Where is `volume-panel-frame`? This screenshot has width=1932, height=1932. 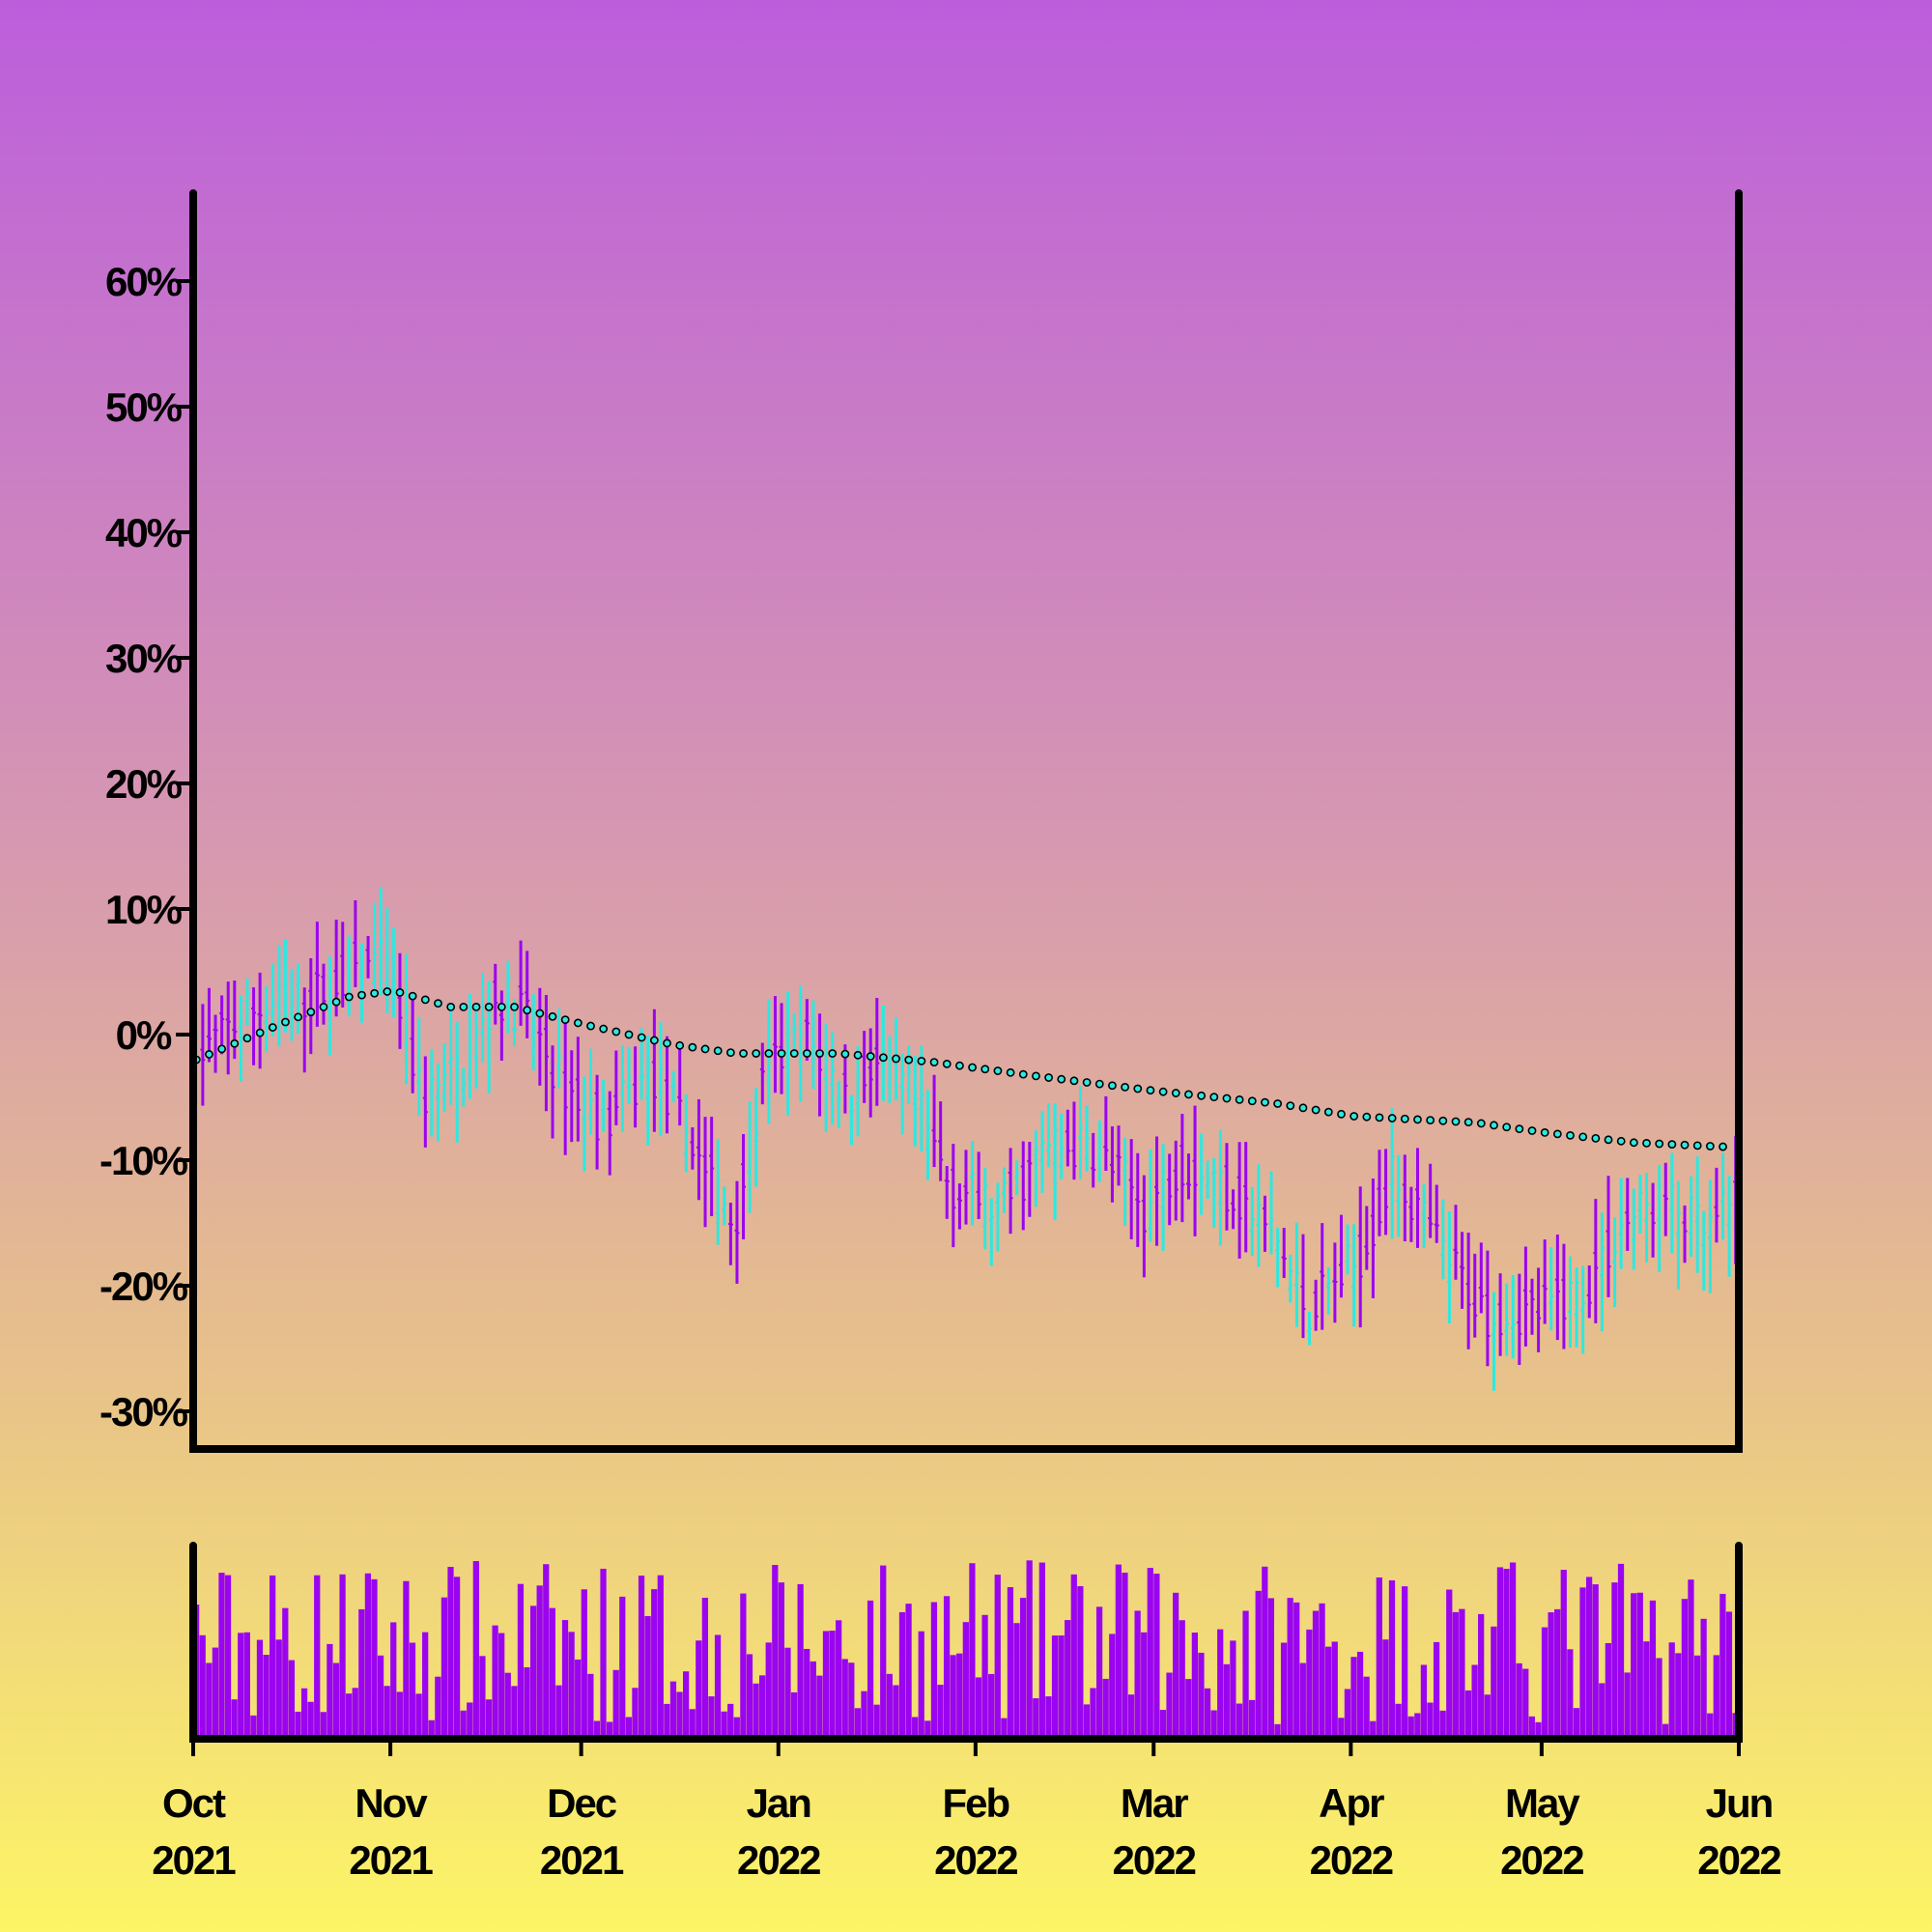 volume-panel-frame is located at coordinates (966, 1642).